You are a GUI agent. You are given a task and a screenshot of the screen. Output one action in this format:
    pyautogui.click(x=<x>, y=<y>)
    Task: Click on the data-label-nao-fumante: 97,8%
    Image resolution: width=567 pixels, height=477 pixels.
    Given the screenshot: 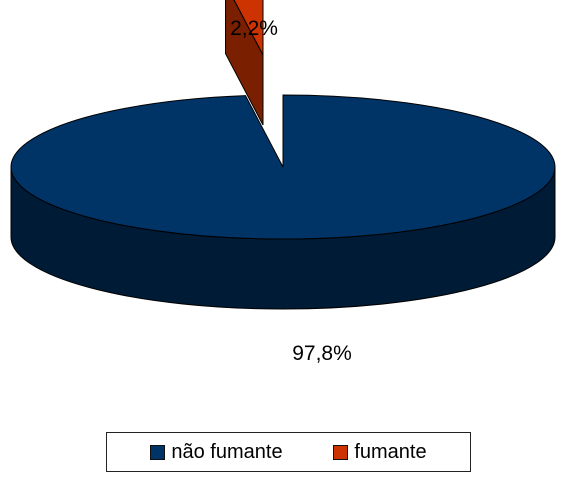 What is the action you would take?
    pyautogui.click(x=322, y=353)
    